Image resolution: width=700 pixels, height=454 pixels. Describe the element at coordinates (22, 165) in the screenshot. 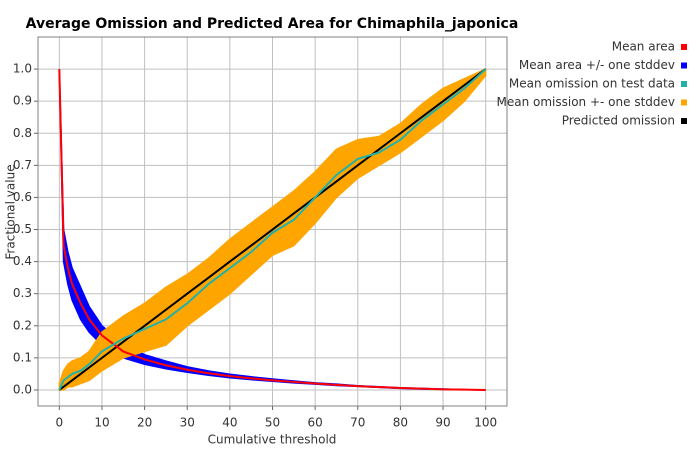

I see `y-tick-label: 0.7` at that location.